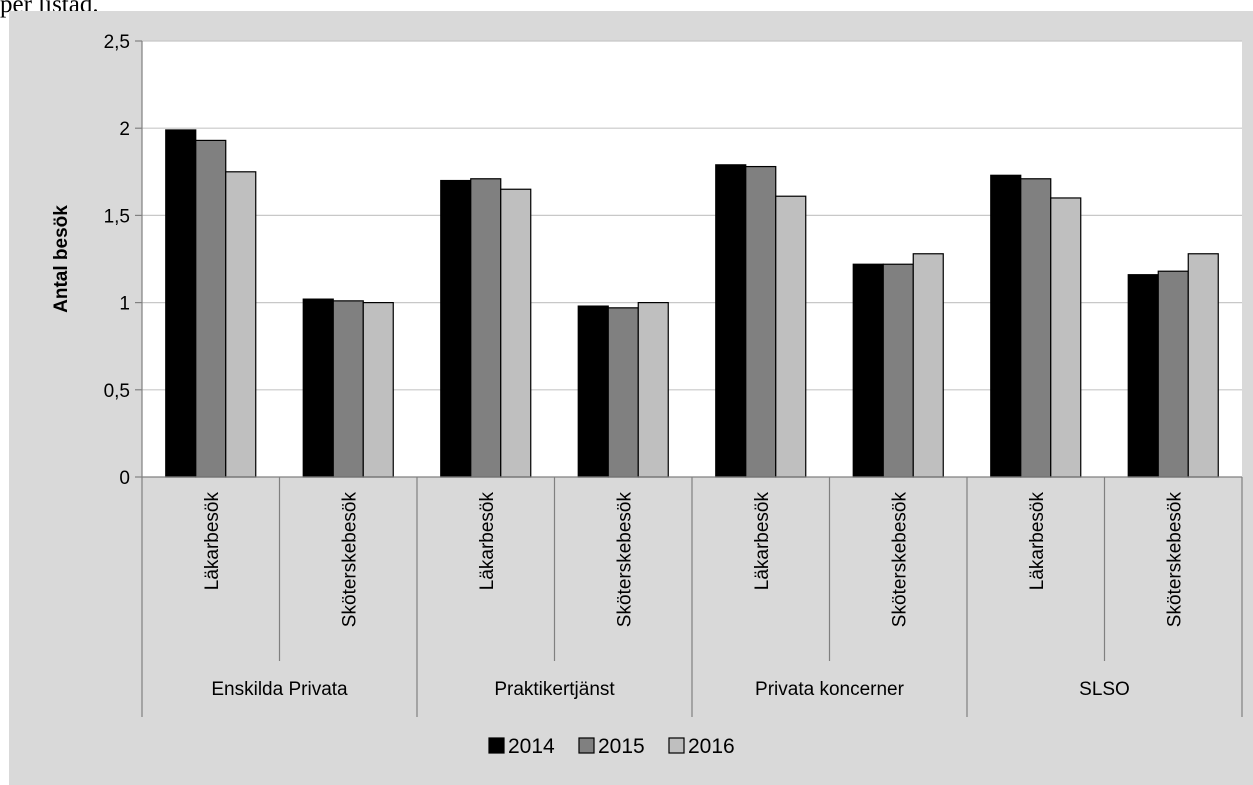 Image resolution: width=1253 pixels, height=785 pixels. I want to click on legend-label-2014: 2014, so click(531, 746).